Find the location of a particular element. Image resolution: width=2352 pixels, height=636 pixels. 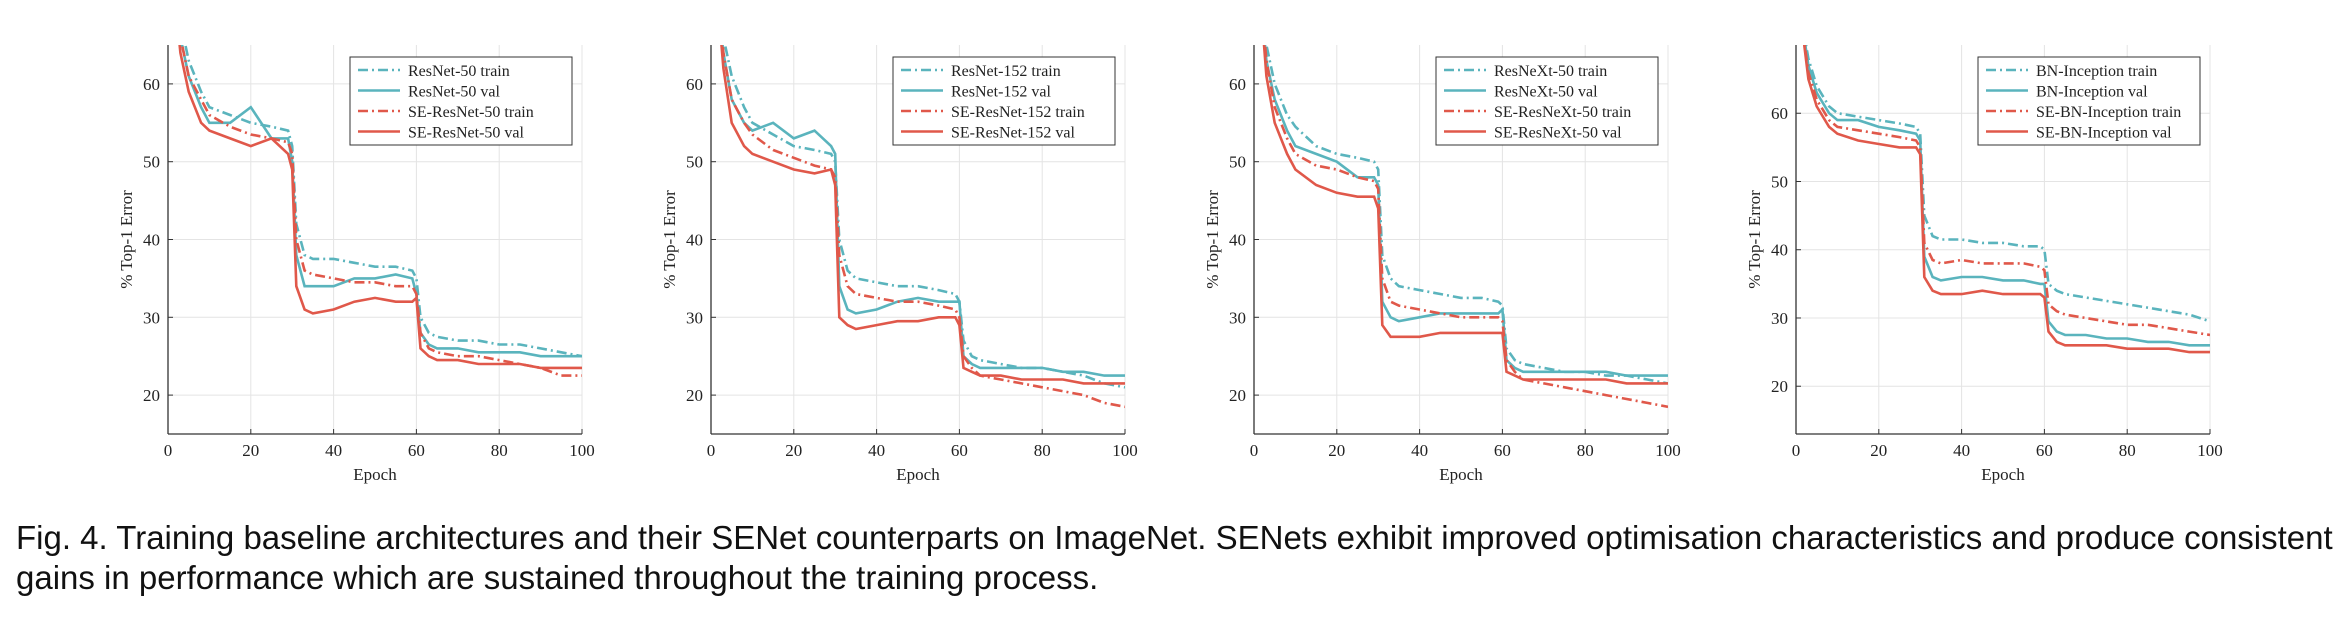

legend-label: SE-ResNet-152 train is located at coordinates (1018, 112).